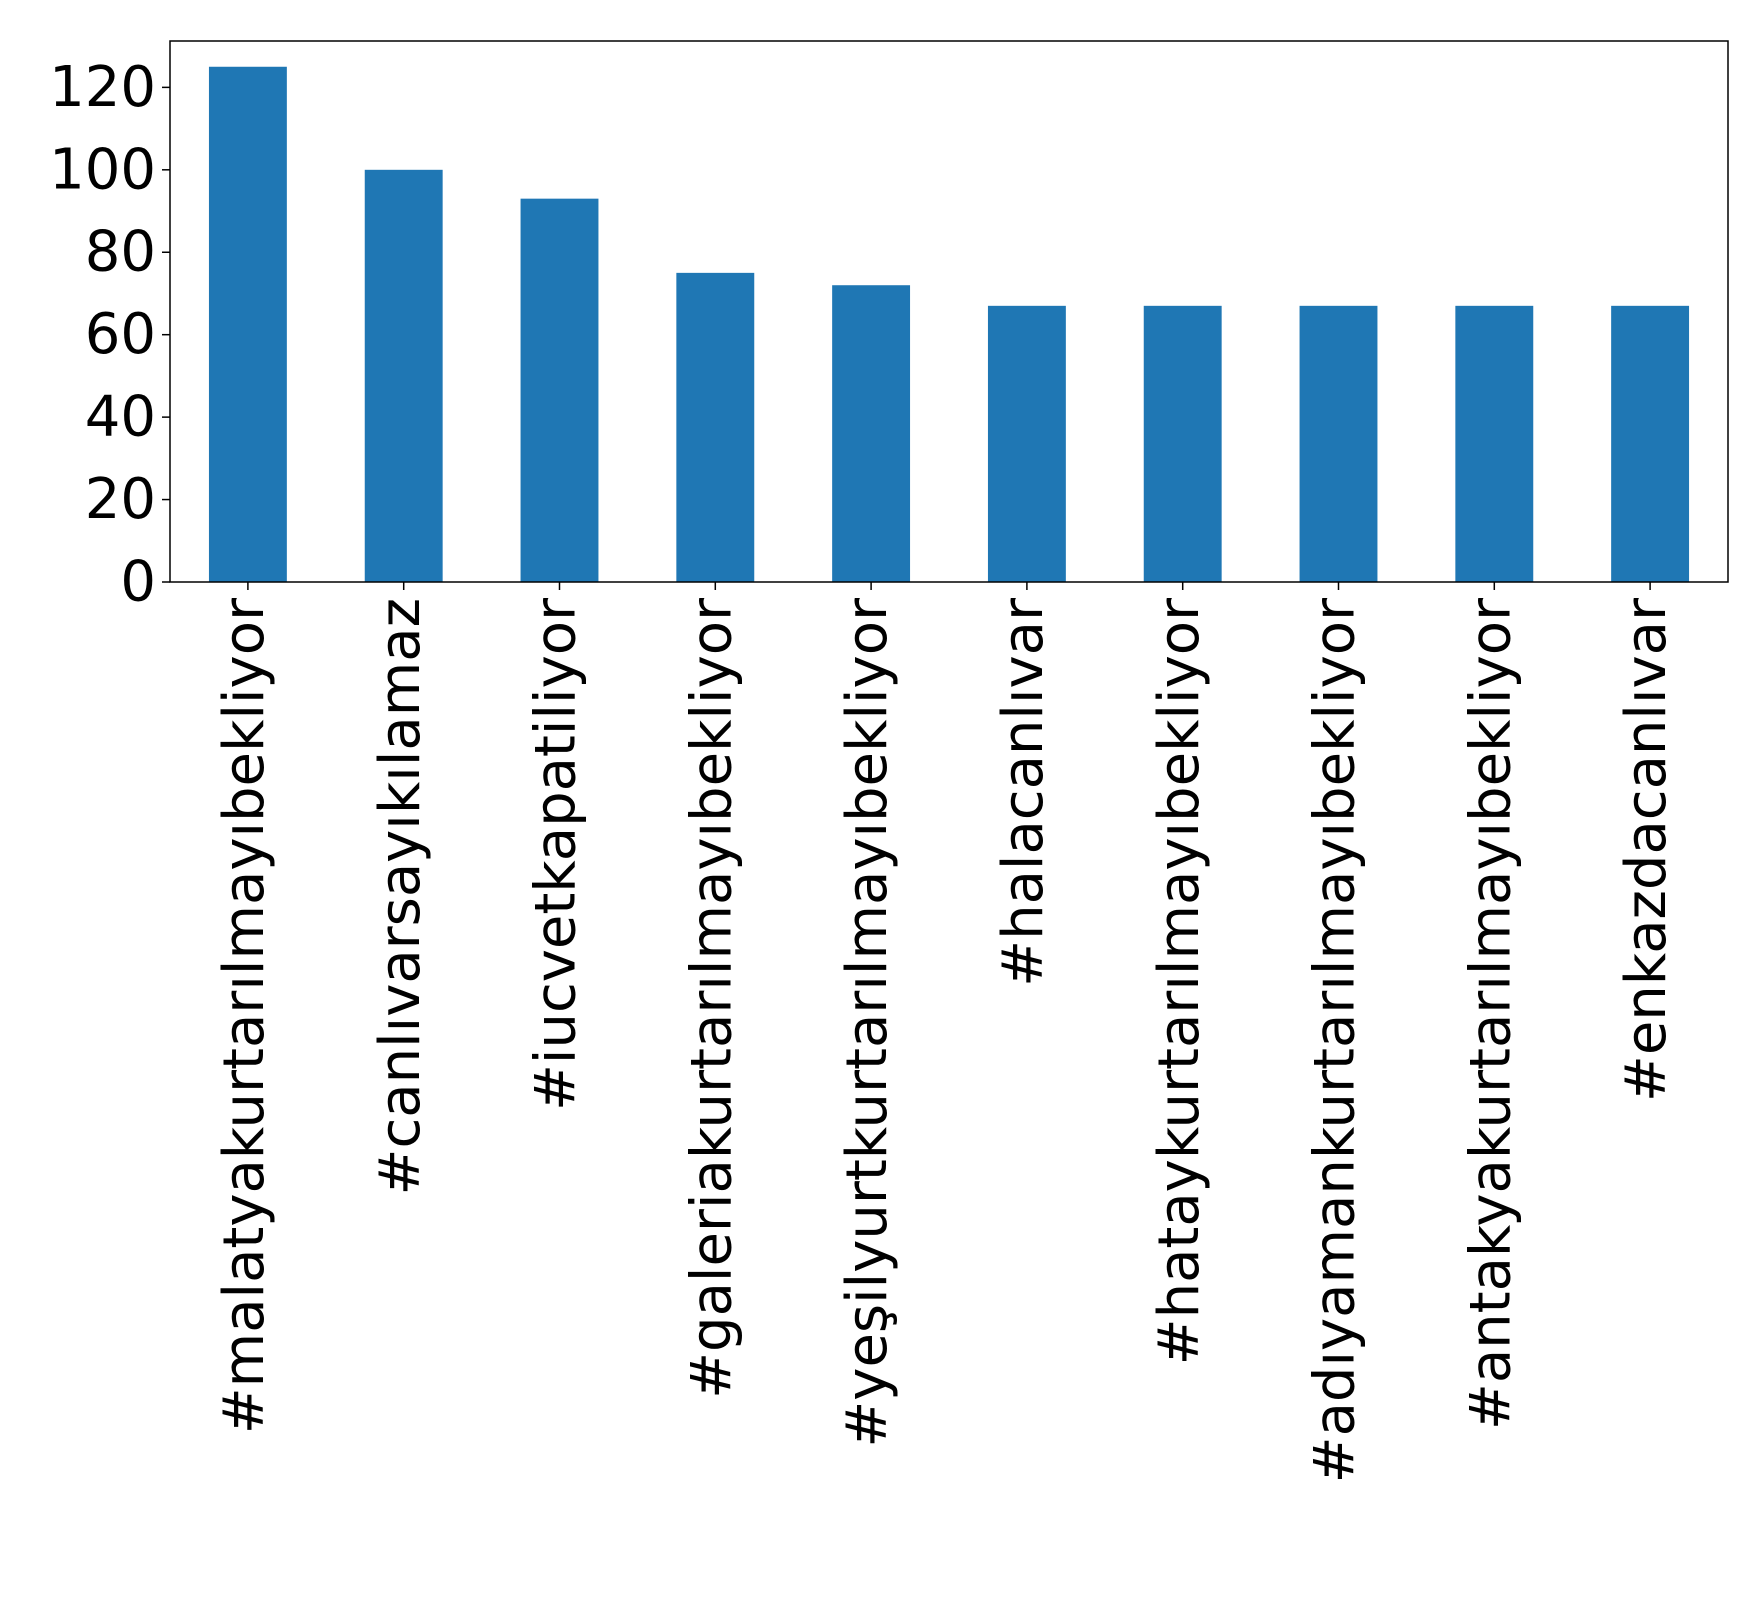 This screenshot has width=1758, height=1616. What do you see at coordinates (556, 854) in the screenshot?
I see `x-tick-label: #iucvetkapatiliyor` at bounding box center [556, 854].